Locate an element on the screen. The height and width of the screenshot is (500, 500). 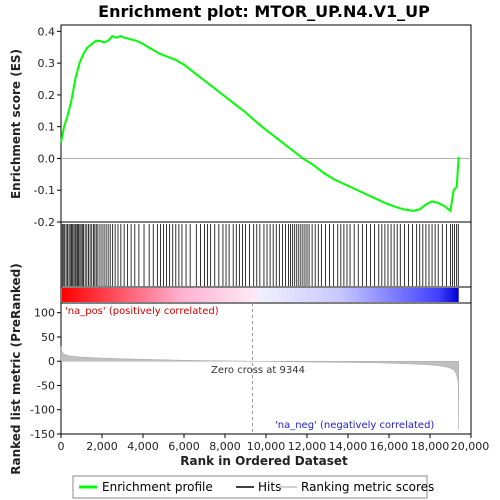
legend-profile-label: Enrichment profile is located at coordinates (157, 487).